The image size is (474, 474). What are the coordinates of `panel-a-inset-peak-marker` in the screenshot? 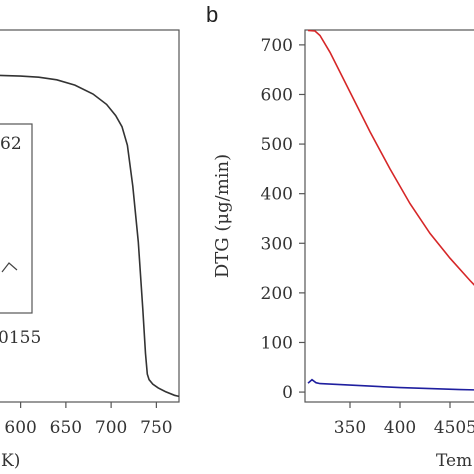 It's located at (9, 267).